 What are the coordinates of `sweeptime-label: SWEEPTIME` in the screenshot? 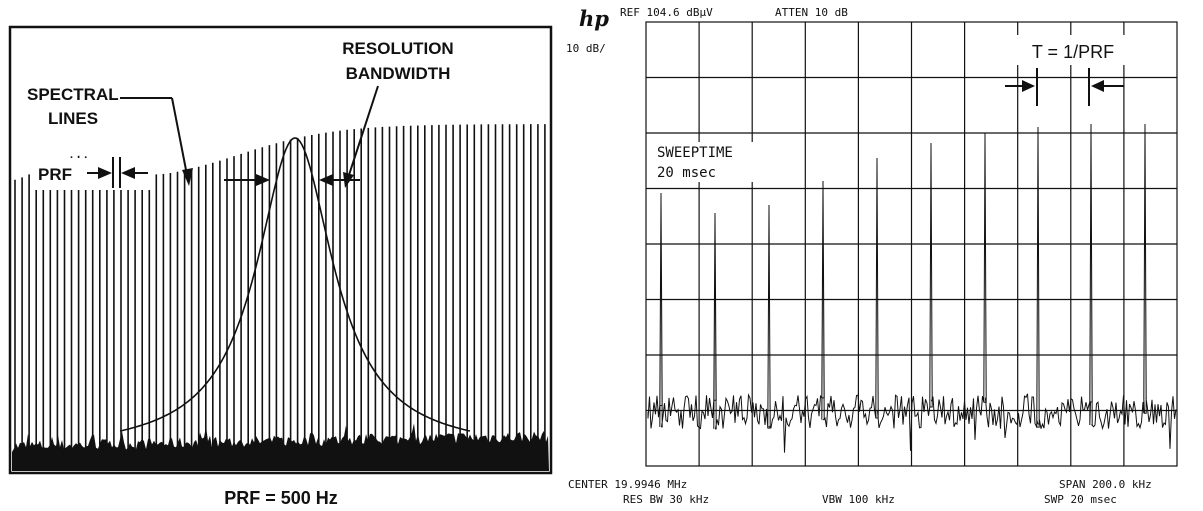 It's located at (695, 153).